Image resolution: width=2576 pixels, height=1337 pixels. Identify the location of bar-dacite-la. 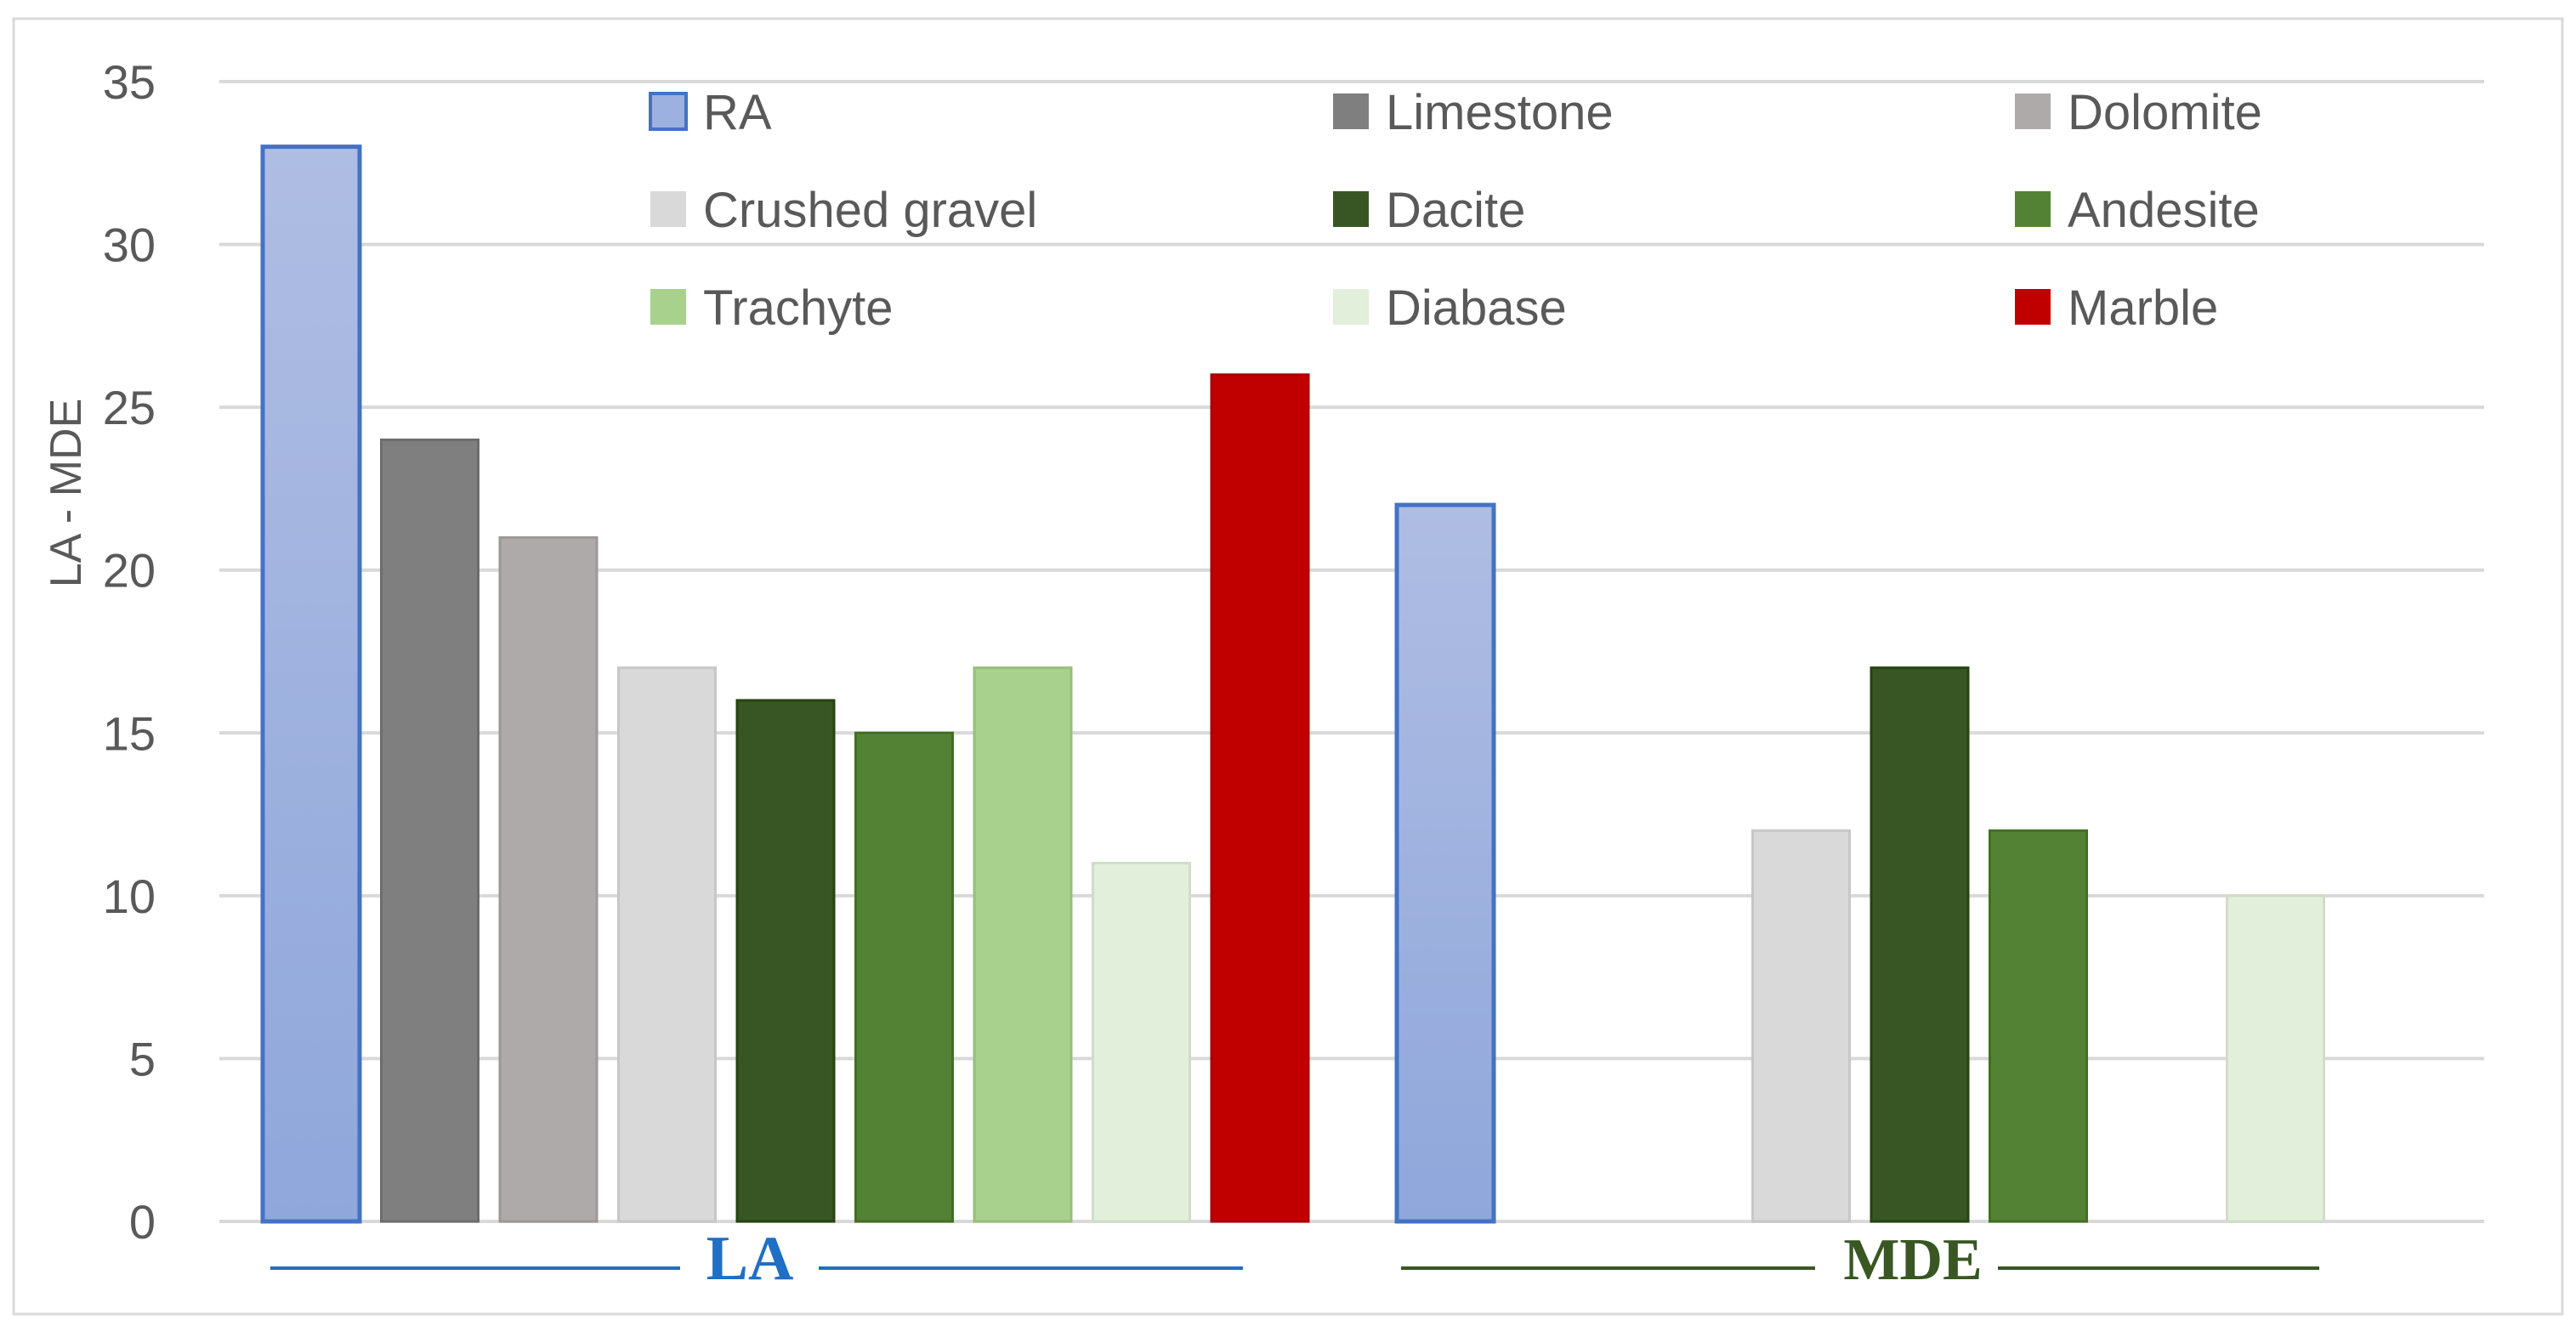
(786, 961).